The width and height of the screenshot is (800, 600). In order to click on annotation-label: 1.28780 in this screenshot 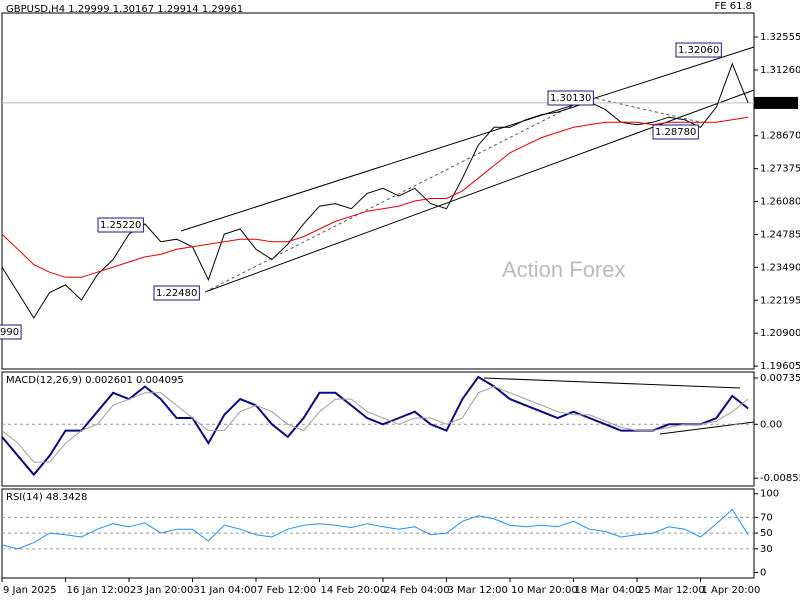, I will do `click(675, 132)`.